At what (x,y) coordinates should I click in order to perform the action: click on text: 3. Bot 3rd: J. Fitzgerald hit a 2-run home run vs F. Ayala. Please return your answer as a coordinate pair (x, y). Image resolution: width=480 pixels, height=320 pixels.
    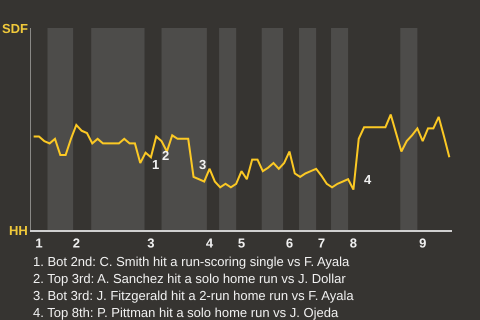
    Looking at the image, I should click on (193, 295).